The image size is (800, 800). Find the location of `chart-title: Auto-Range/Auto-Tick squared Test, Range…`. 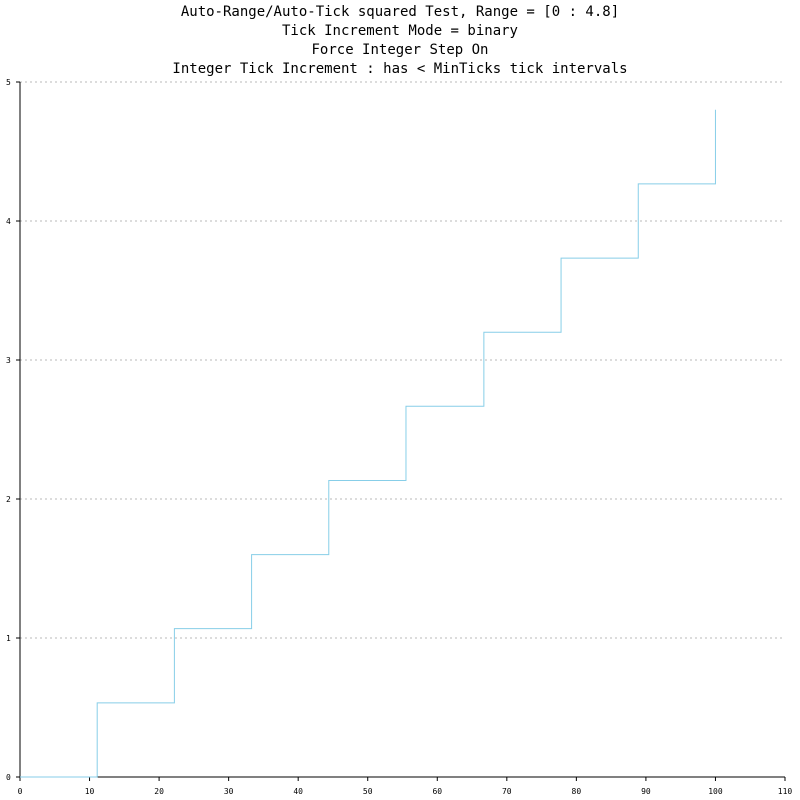

chart-title: Auto-Range/Auto-Tick squared Test, Range… is located at coordinates (400, 41).